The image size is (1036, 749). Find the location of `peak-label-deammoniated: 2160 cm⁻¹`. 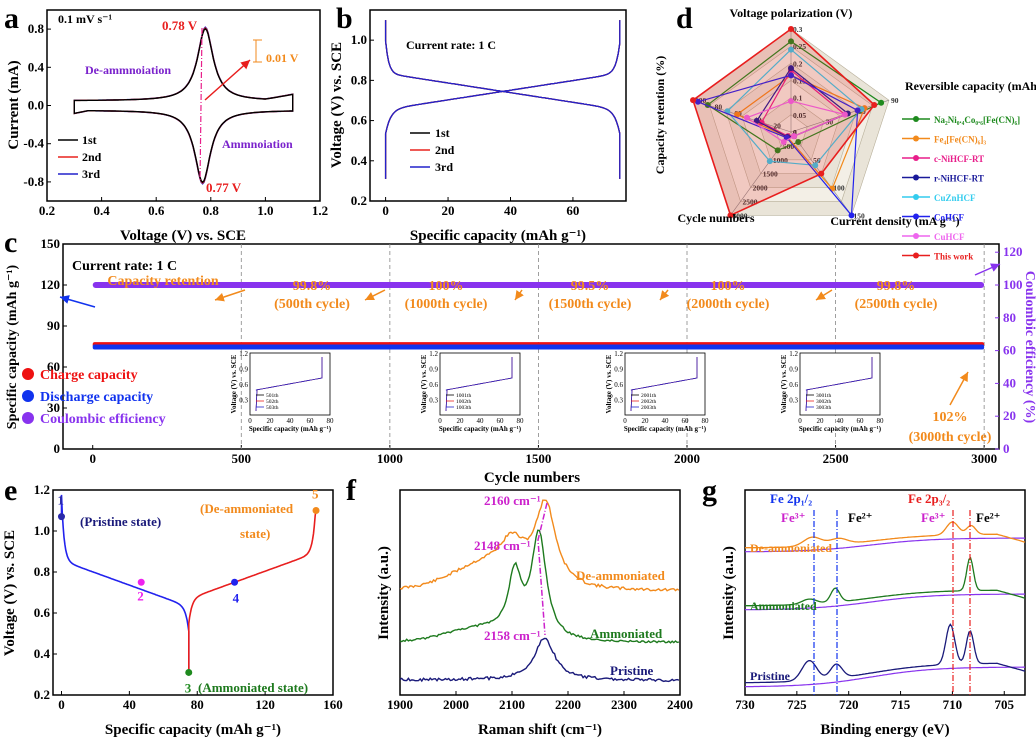

peak-label-deammoniated: 2160 cm⁻¹ is located at coordinates (512, 500).